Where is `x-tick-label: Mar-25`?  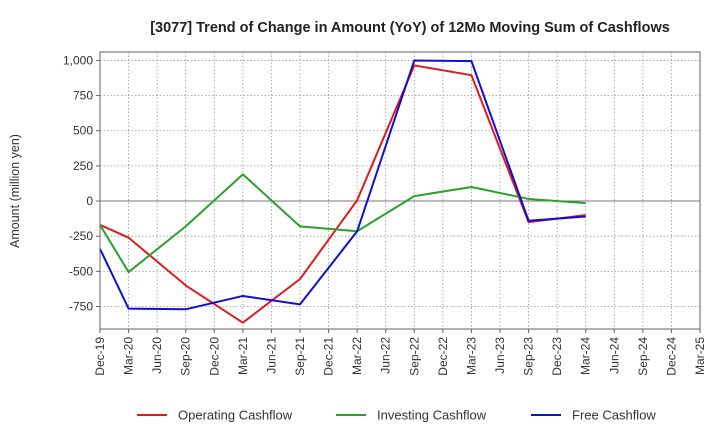 x-tick-label: Mar-25 is located at coordinates (700, 356).